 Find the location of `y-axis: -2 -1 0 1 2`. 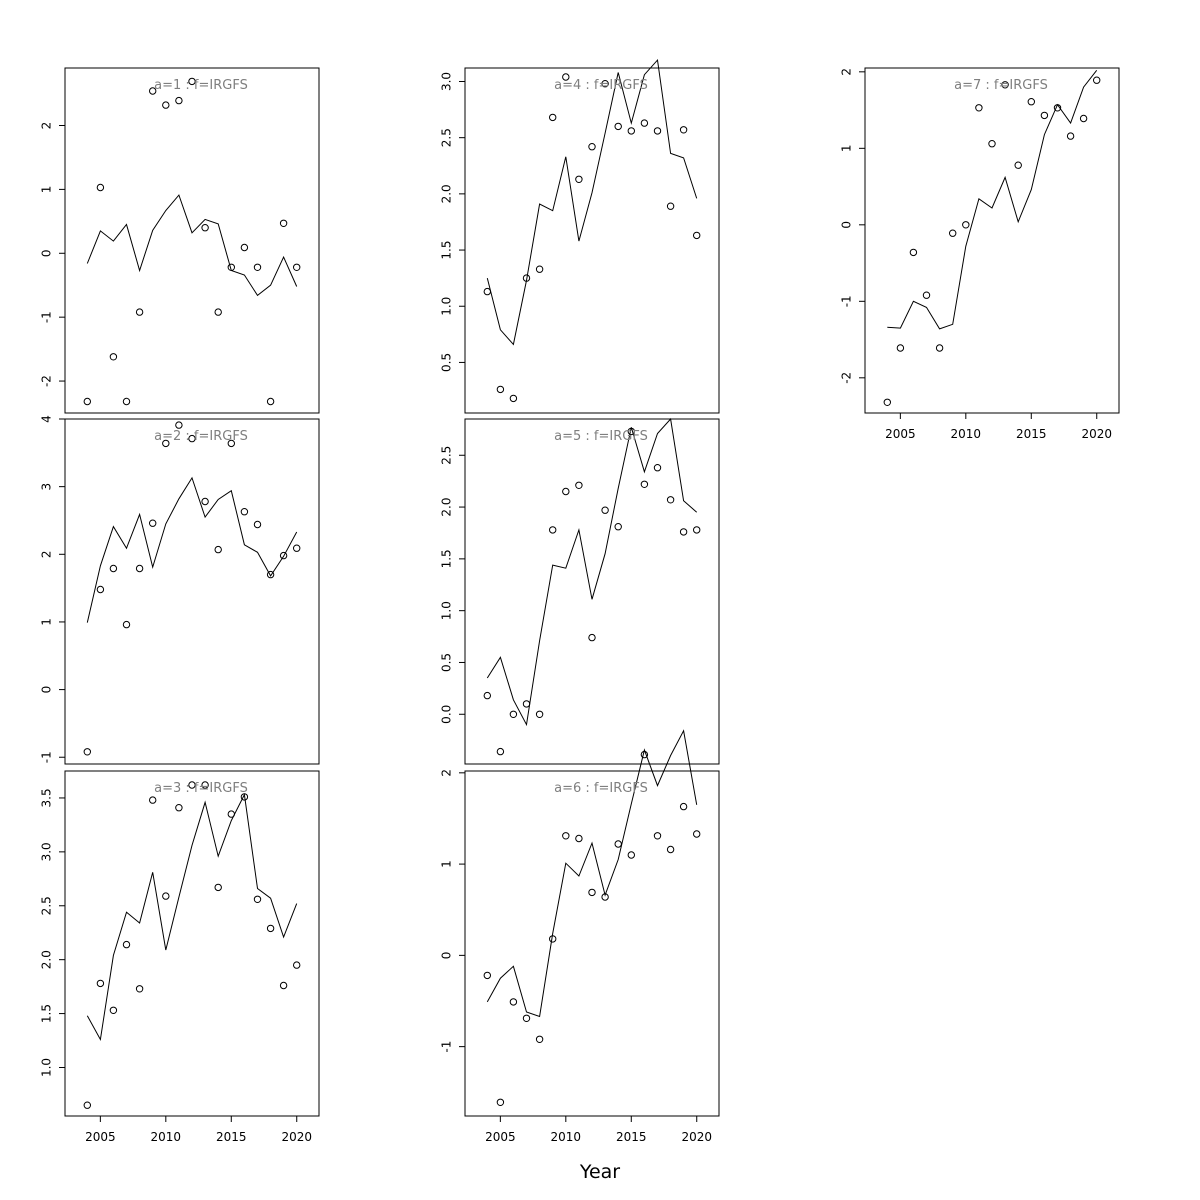

y-axis: -2 -1 0 1 2 is located at coordinates (853, 226).